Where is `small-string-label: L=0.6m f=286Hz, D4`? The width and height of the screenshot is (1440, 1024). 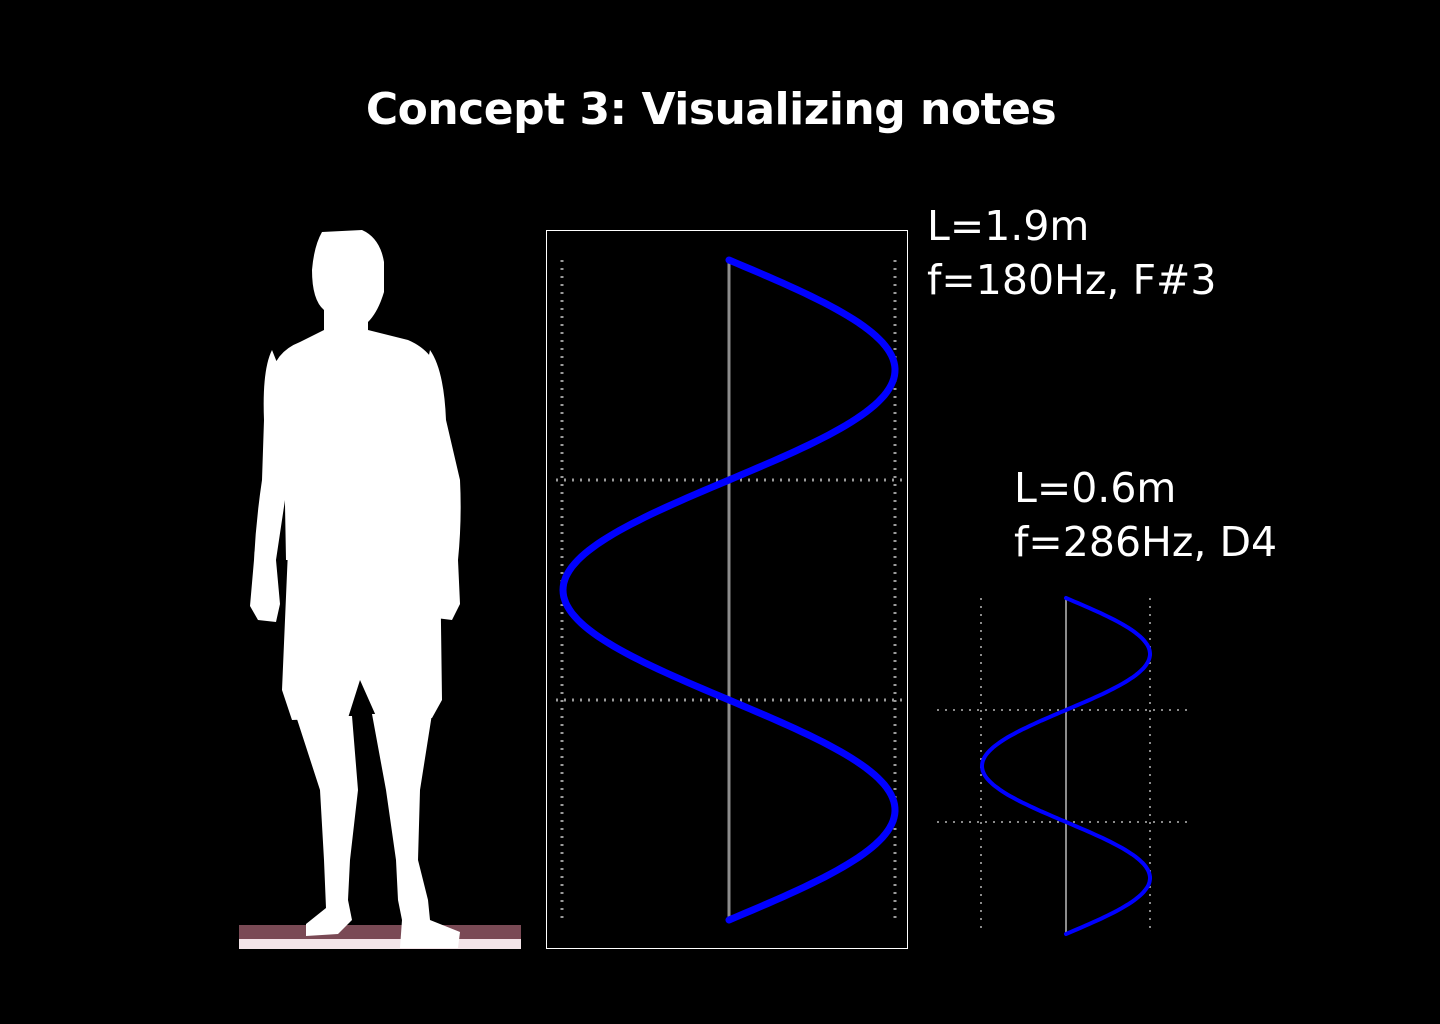
small-string-label: L=0.6m f=286Hz, D4 is located at coordinates (1145, 515).